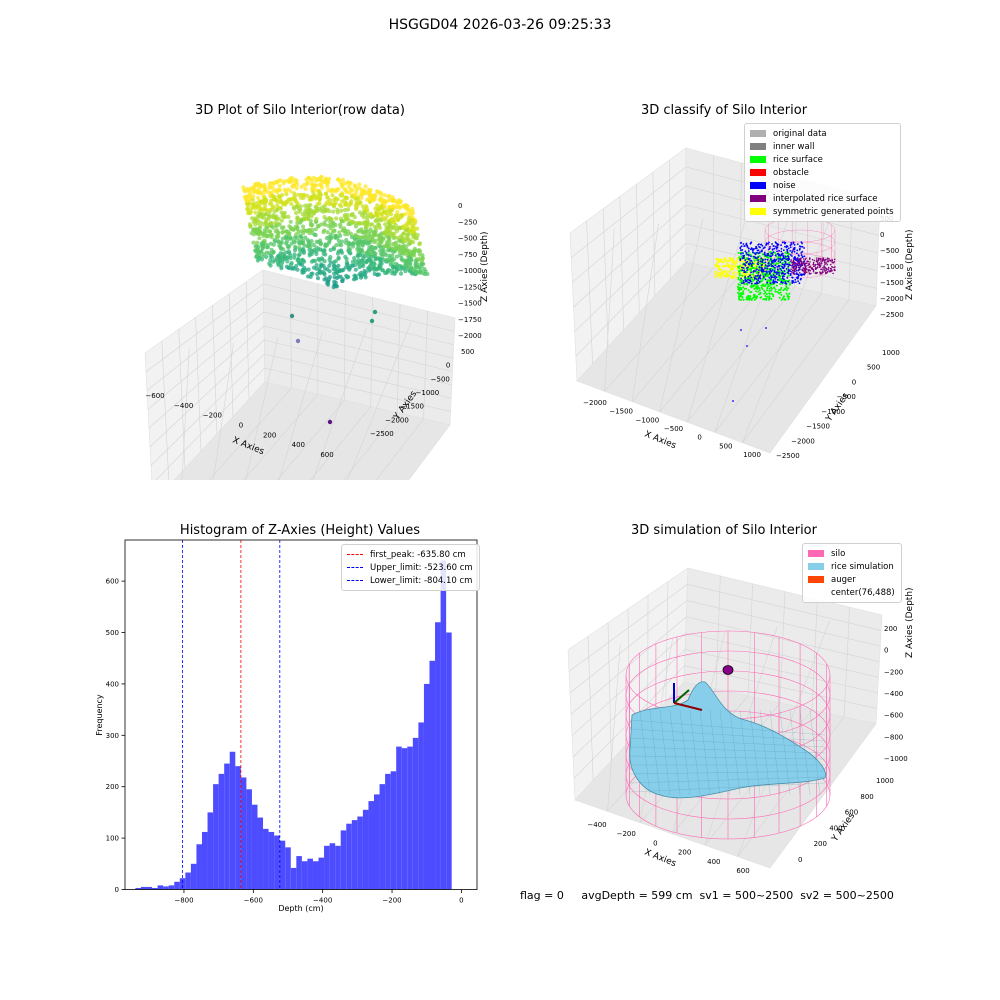 This screenshot has width=1000, height=1000. I want to click on tick-label: 0, so click(854, 382).